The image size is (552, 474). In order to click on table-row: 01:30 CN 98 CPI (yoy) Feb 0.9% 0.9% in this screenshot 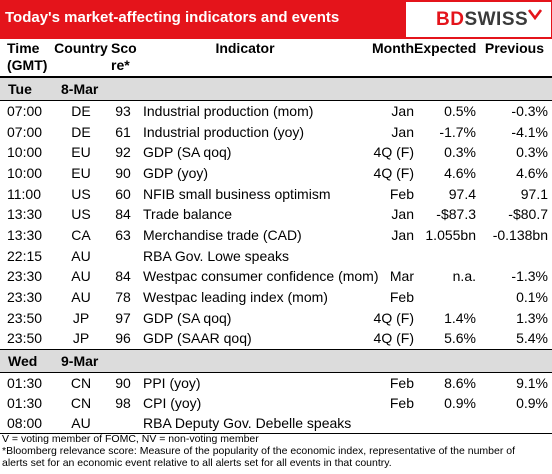, I will do `click(276, 403)`.